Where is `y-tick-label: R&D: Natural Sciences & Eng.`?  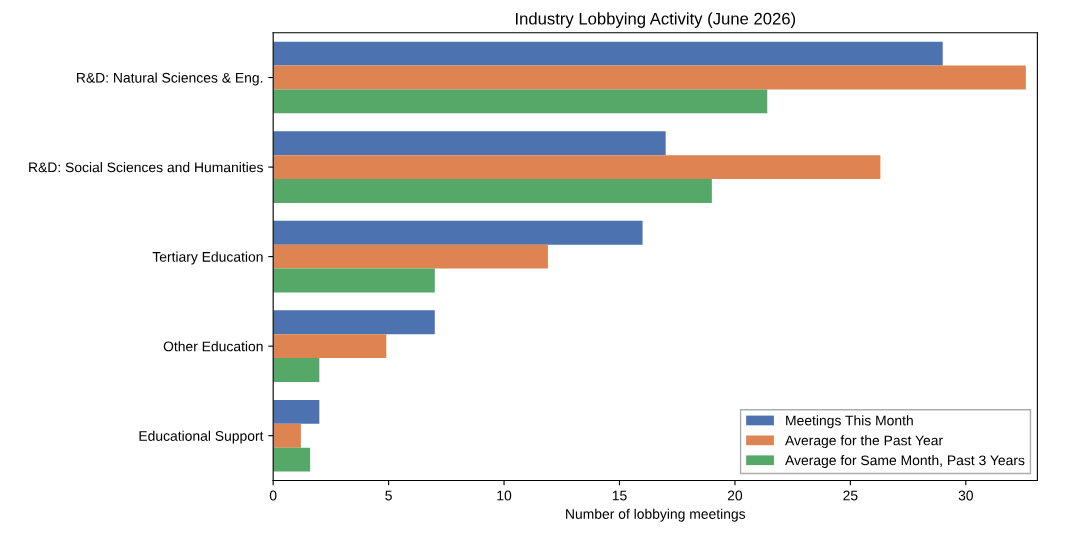
y-tick-label: R&D: Natural Sciences & Eng. is located at coordinates (170, 79).